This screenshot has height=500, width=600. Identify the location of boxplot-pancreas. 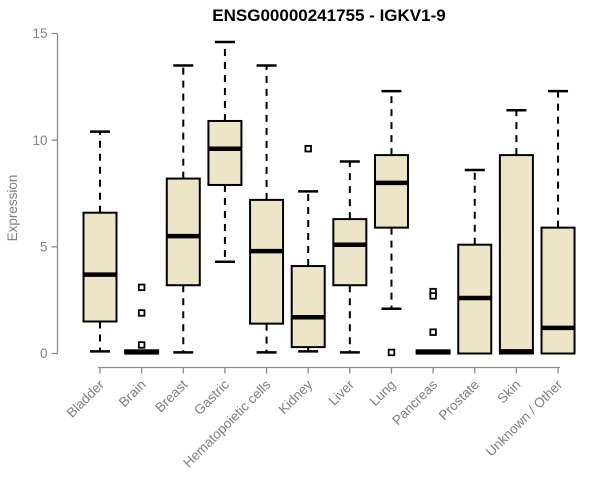
(433, 321).